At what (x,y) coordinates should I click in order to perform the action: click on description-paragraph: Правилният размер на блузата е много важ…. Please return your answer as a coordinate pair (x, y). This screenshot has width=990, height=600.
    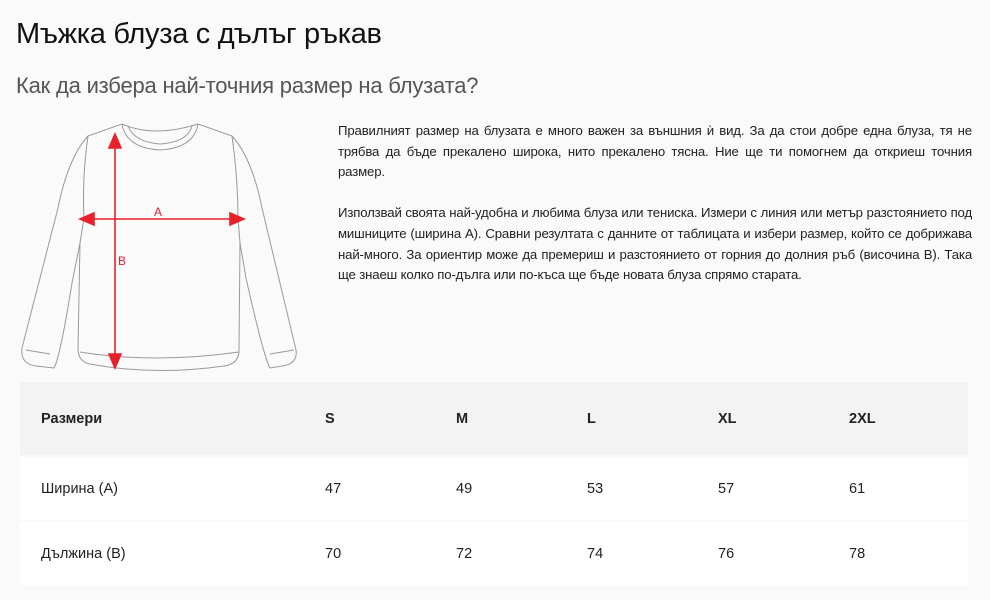
    Looking at the image, I should click on (655, 151).